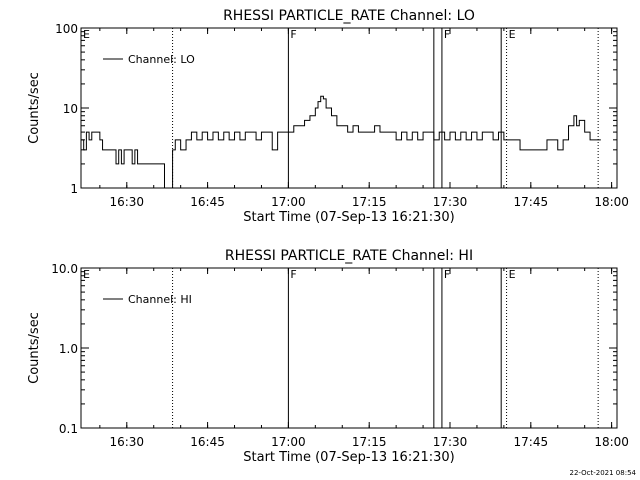 This screenshot has width=640, height=480. Describe the element at coordinates (161, 59) in the screenshot. I see `legend-label: Channel: LO` at that location.